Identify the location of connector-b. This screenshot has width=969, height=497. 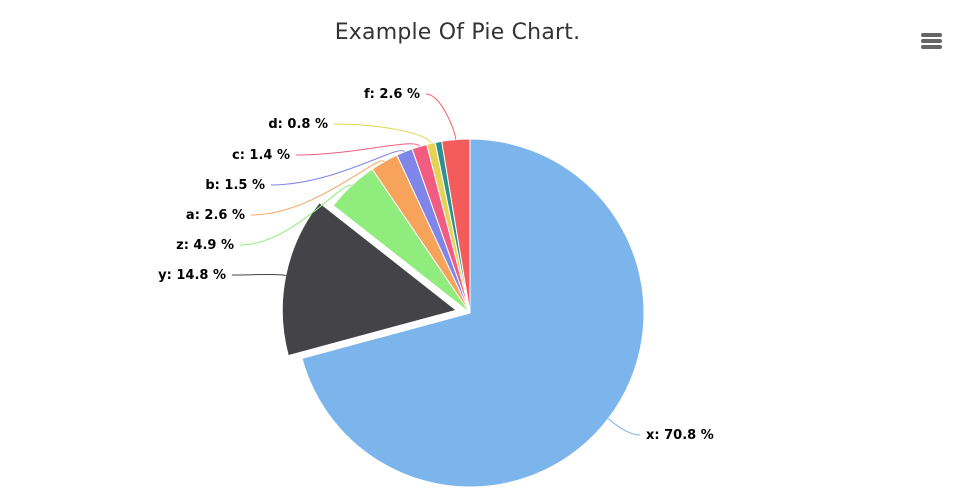
(337, 168).